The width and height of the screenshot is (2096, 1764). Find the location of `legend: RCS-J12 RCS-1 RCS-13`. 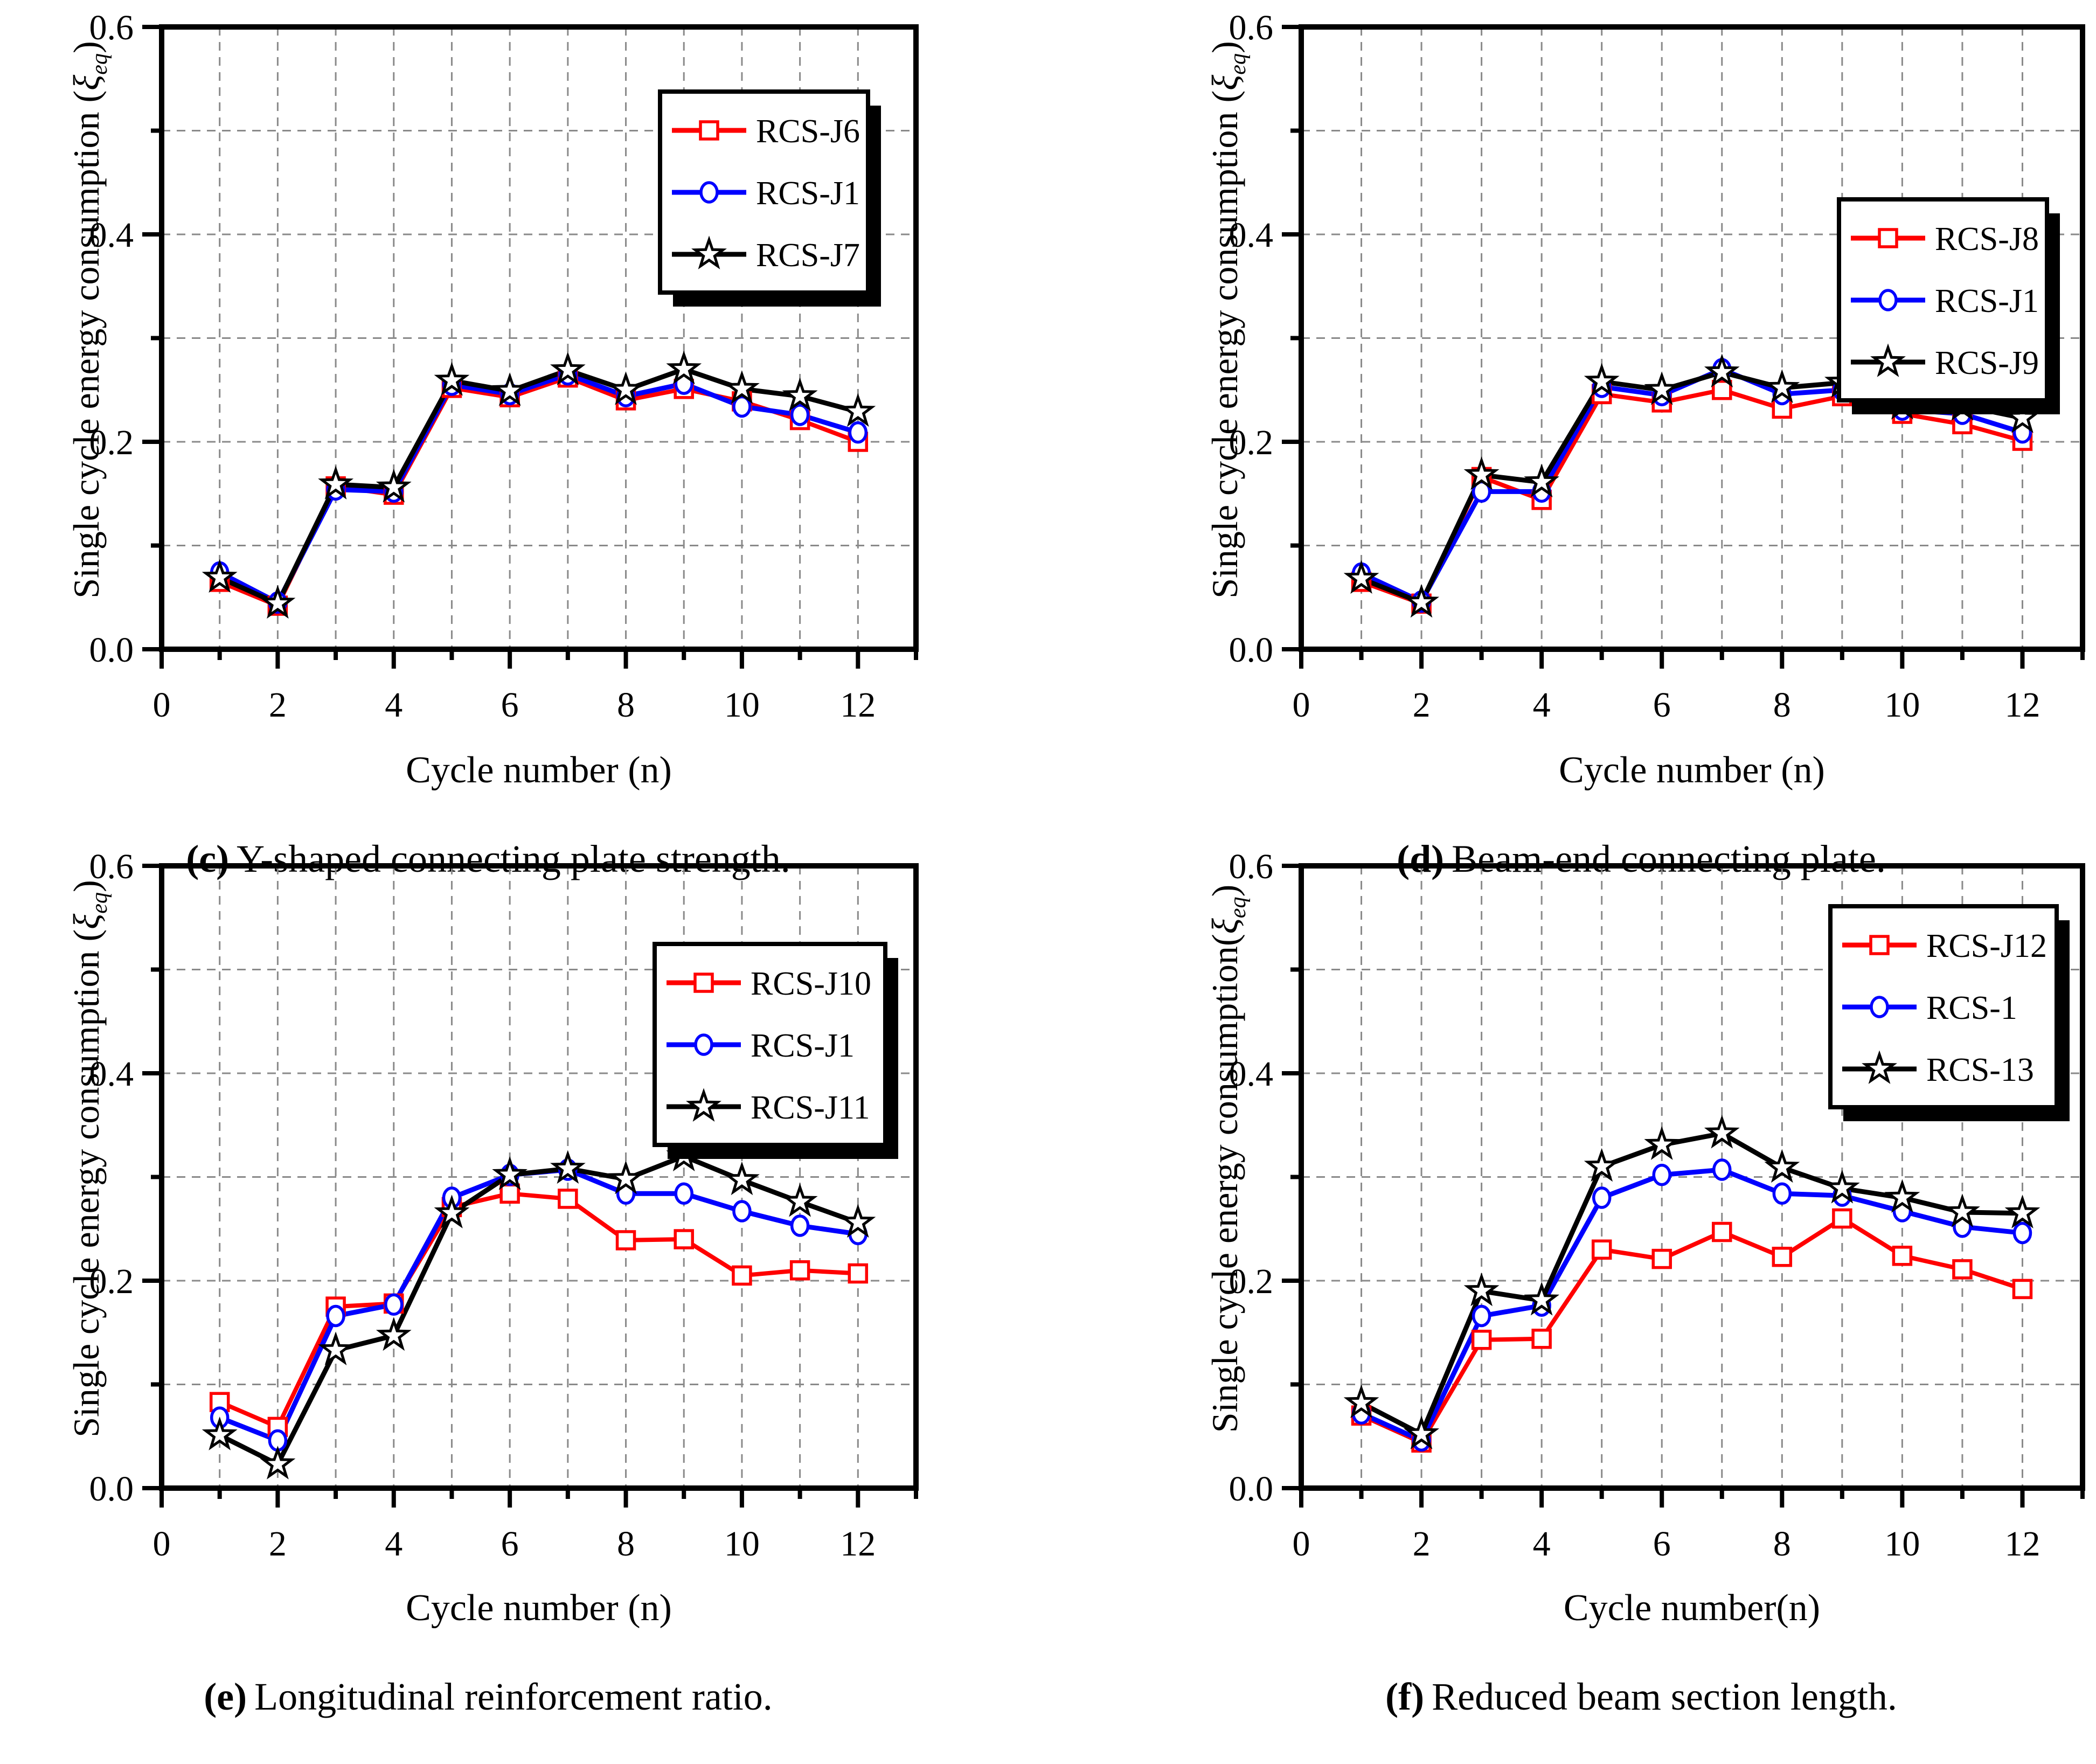

legend: RCS-J12 RCS-1 RCS-13 is located at coordinates (1949, 1012).